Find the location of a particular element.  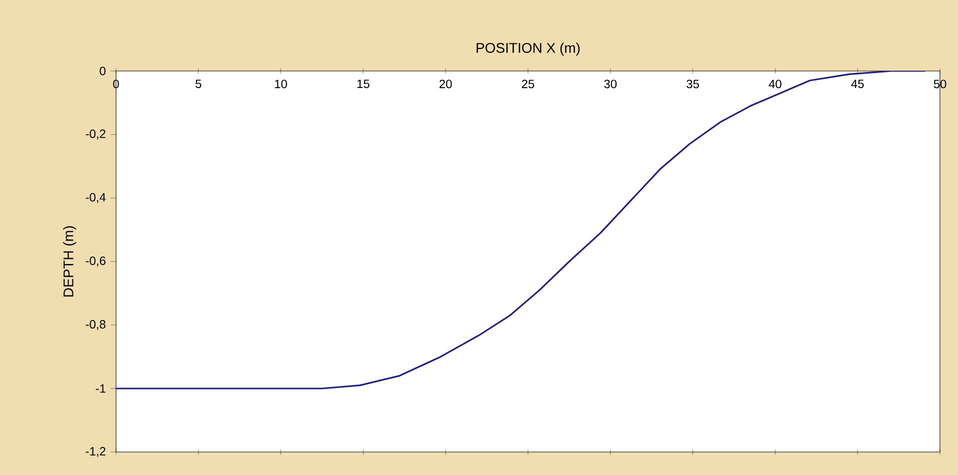

y-tick-label: -0,2 is located at coordinates (96, 135).